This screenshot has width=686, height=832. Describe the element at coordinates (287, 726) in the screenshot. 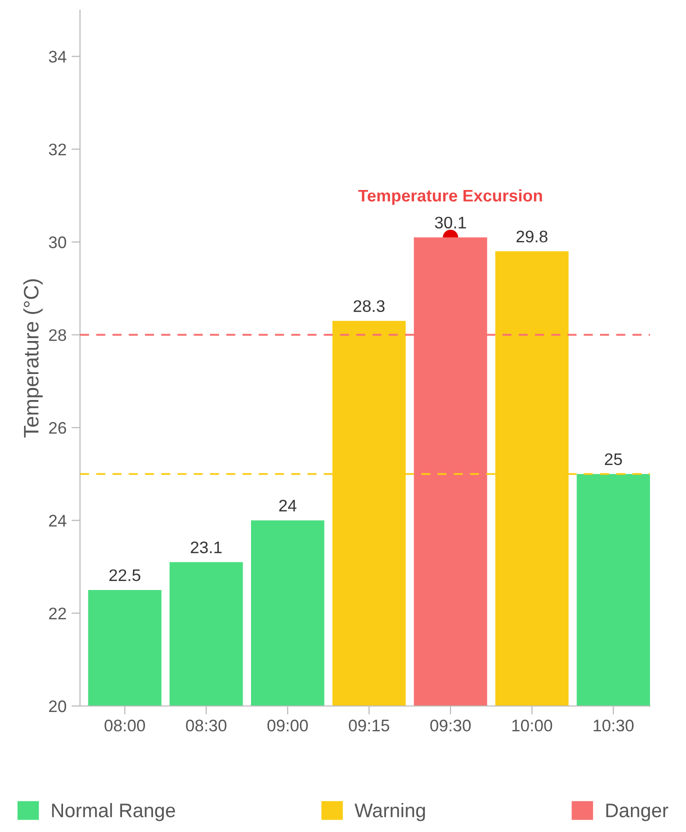

I see `x-tick-label: 09:00` at that location.